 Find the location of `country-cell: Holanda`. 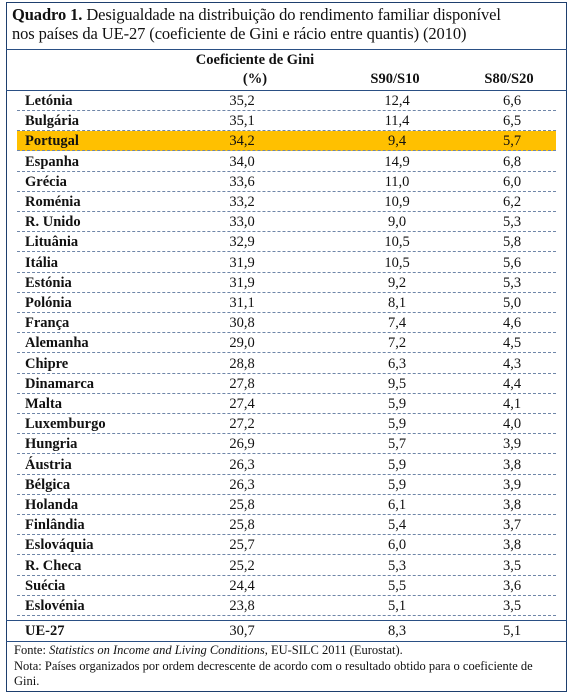

country-cell: Holanda is located at coordinates (52, 505).